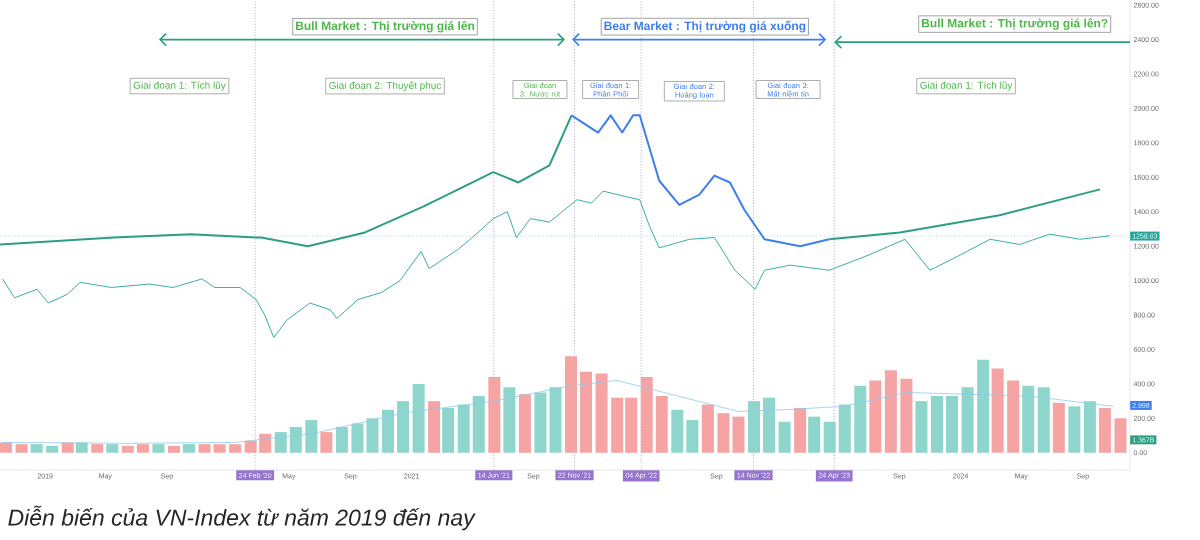 The width and height of the screenshot is (1200, 540). What do you see at coordinates (385, 26) in the screenshot?
I see `annotation: Bull Market : Thị trường giá lên` at bounding box center [385, 26].